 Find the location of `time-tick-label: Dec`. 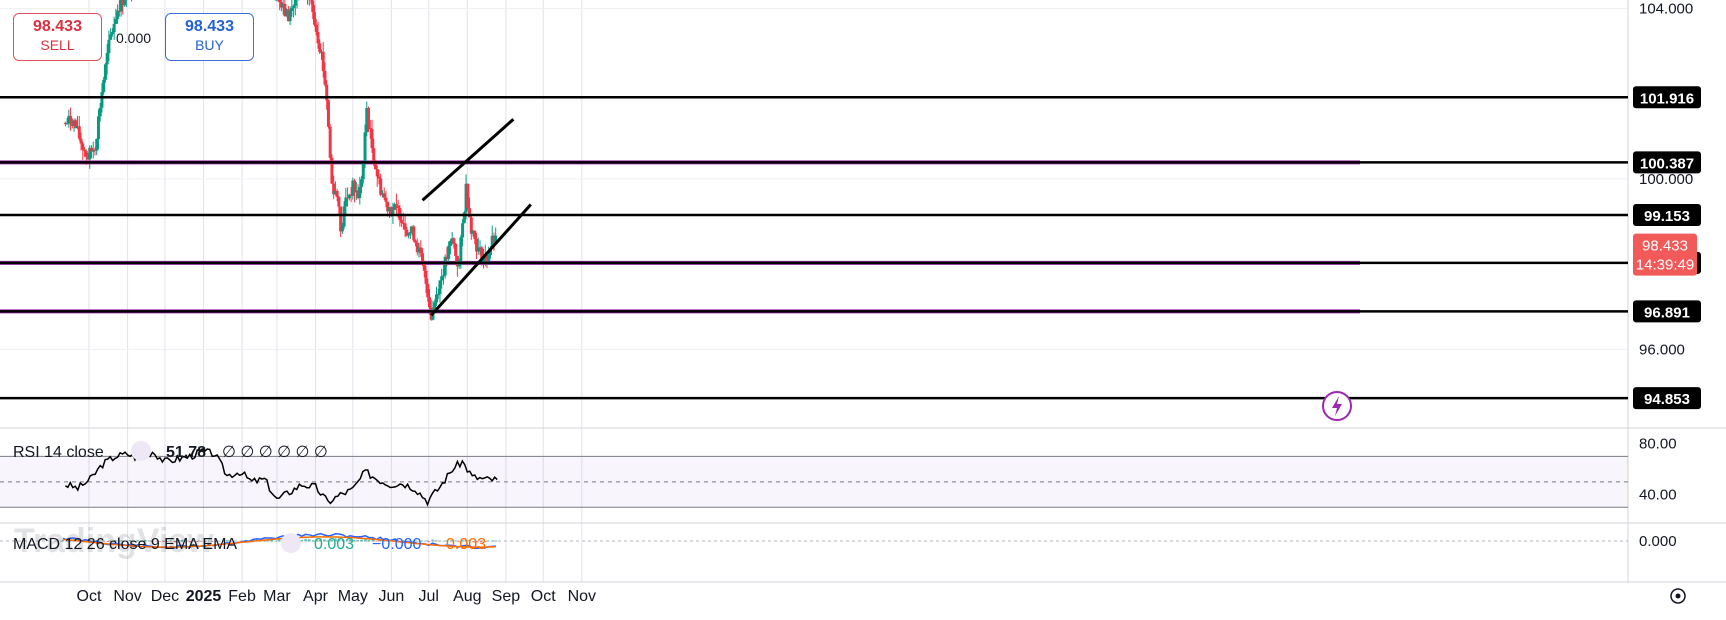

time-tick-label: Dec is located at coordinates (165, 596).